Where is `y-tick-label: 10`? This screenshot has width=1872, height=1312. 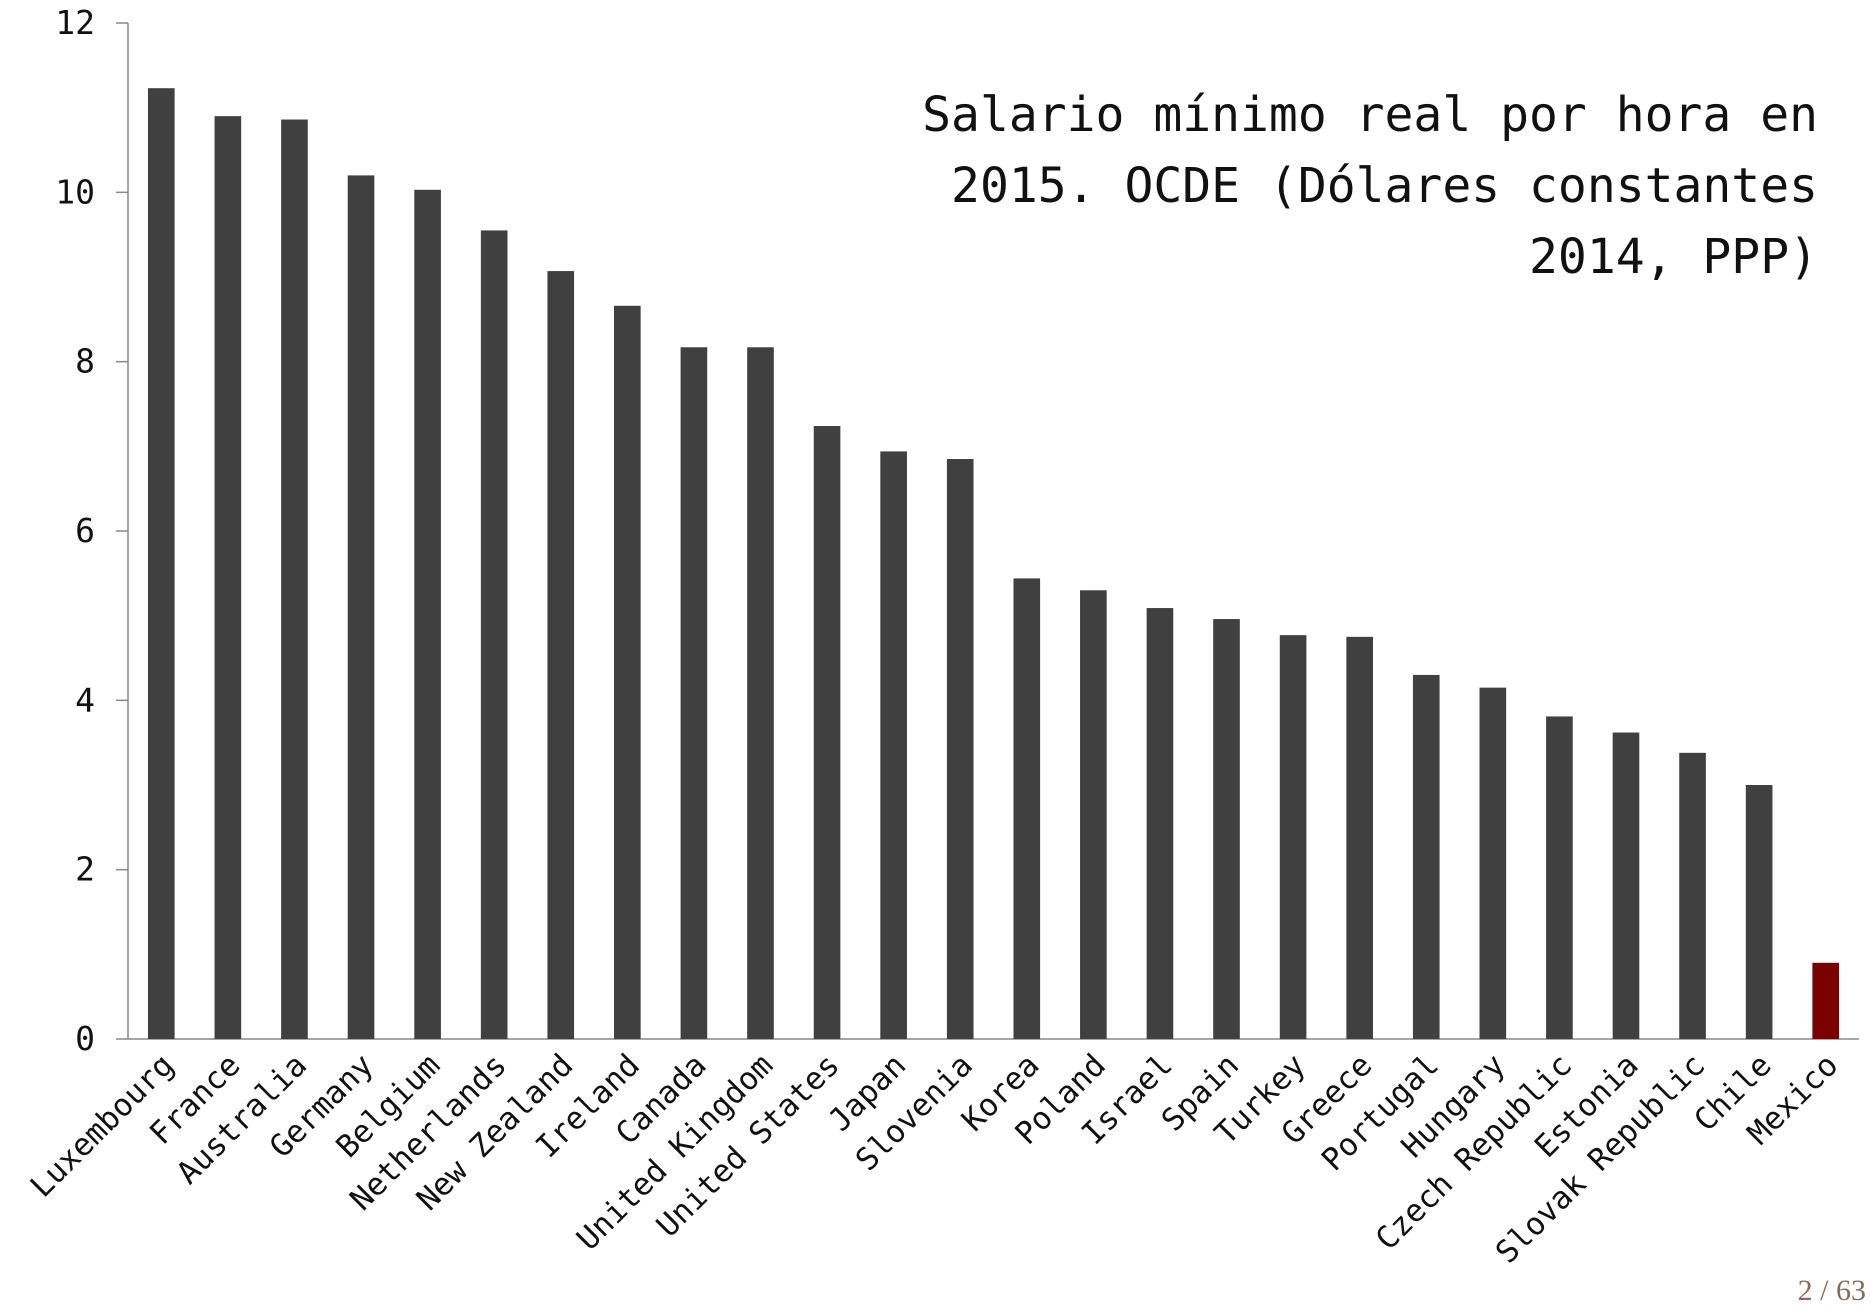
y-tick-label: 10 is located at coordinates (75, 191).